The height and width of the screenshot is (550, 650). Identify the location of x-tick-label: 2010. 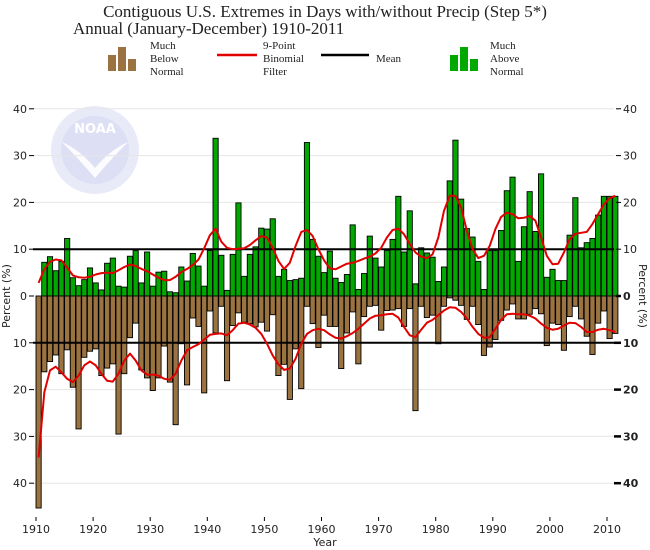
(607, 529).